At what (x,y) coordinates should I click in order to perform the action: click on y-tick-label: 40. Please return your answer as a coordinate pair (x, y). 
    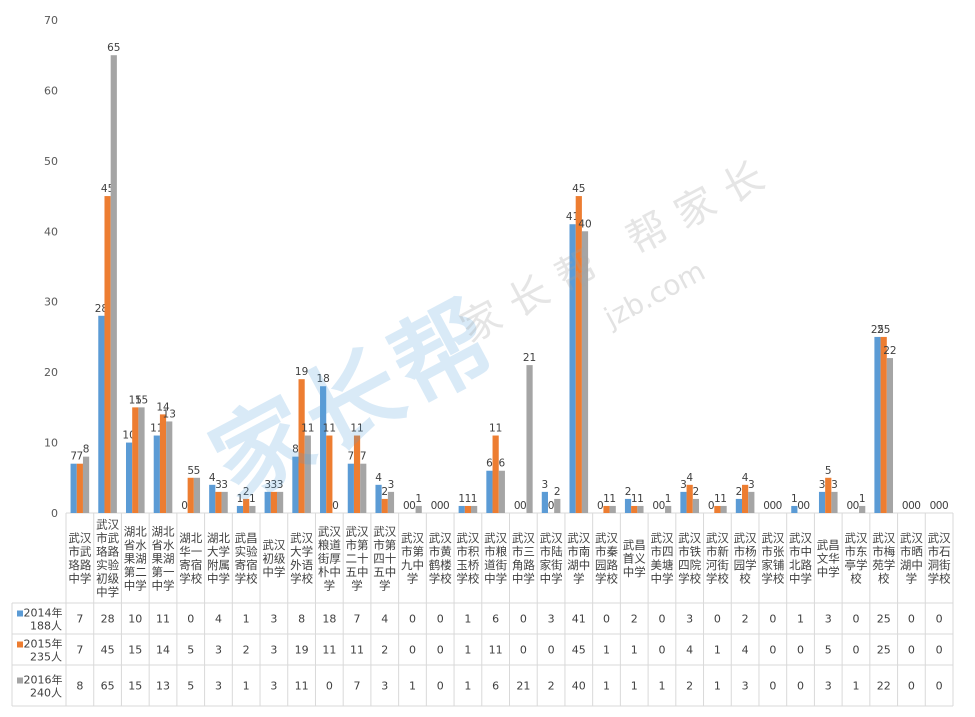
    Looking at the image, I should click on (51, 231).